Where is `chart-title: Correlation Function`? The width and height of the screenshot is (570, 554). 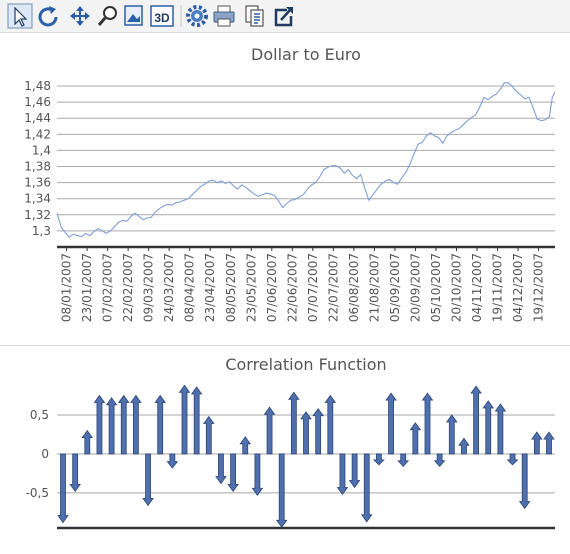 chart-title: Correlation Function is located at coordinates (305, 364).